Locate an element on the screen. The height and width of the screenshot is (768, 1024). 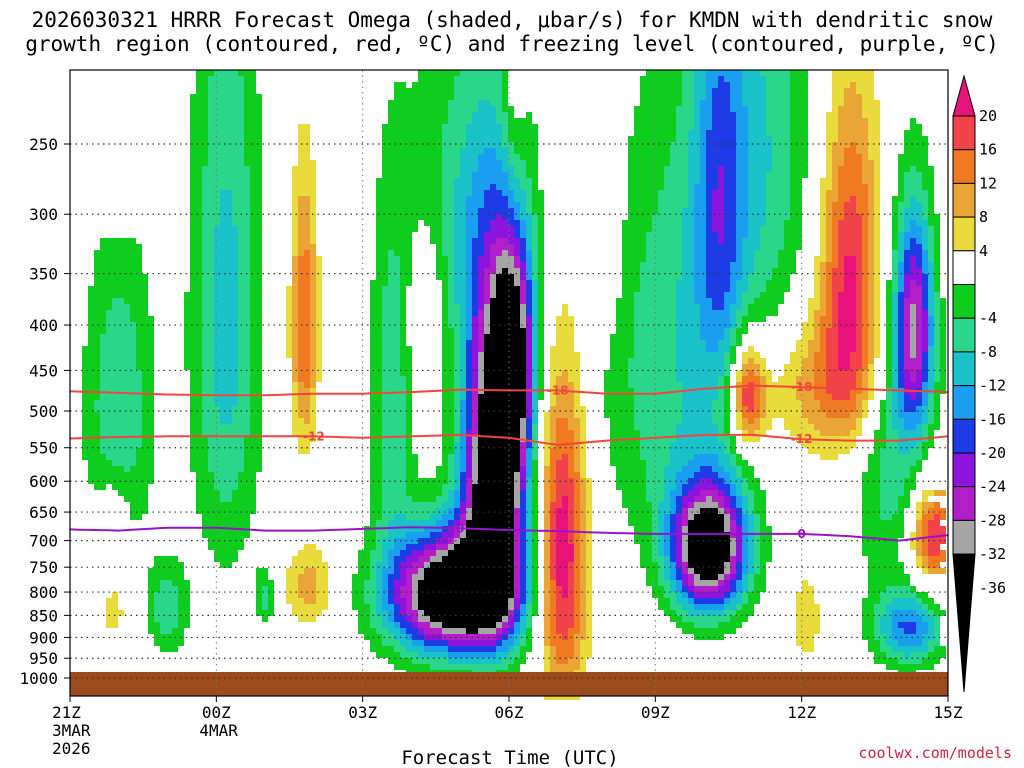
colorbar-segment is located at coordinates (964, 369).